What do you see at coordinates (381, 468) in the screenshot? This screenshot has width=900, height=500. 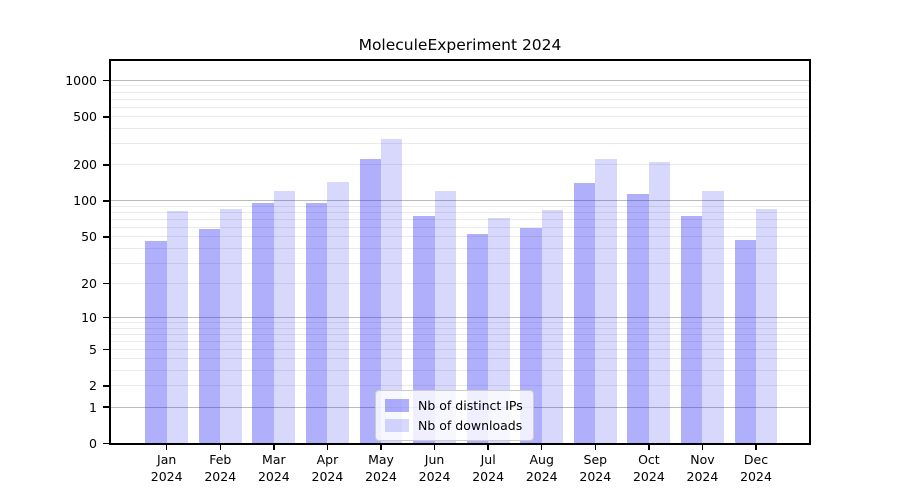 I see `x-tick-label-may: May 2024` at bounding box center [381, 468].